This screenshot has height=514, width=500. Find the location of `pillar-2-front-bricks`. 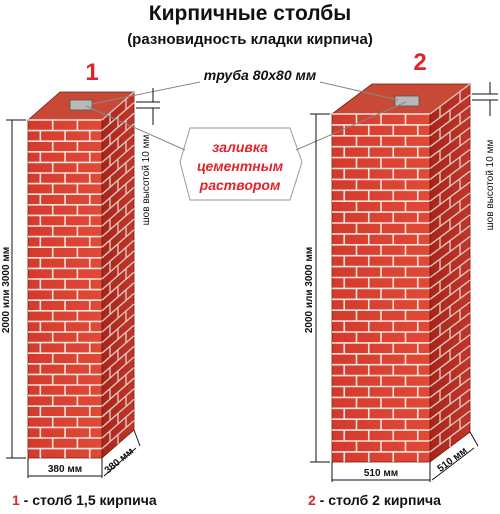

pillar-2-front-bricks is located at coordinates (381, 287).